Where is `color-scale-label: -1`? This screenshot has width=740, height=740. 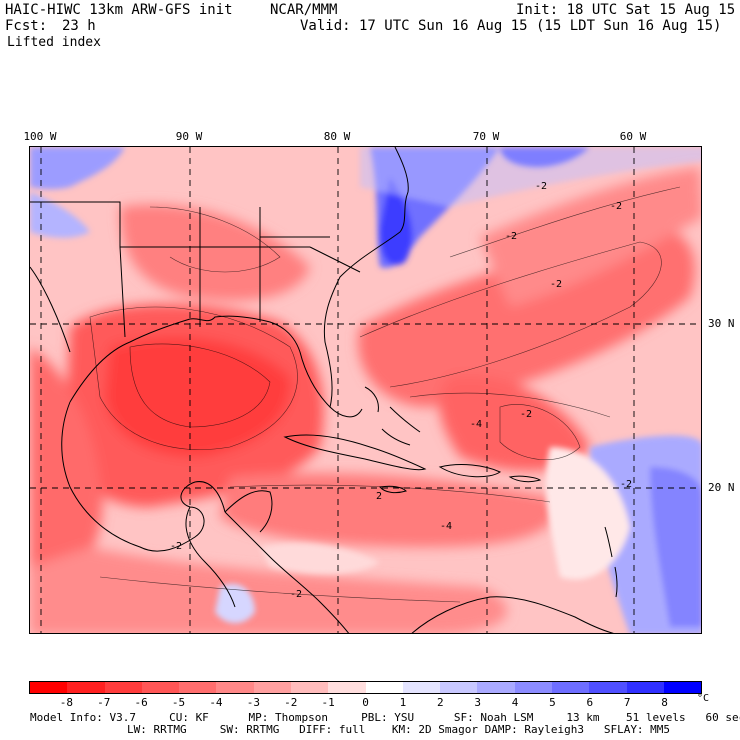 color-scale-label: -1 is located at coordinates (328, 702).